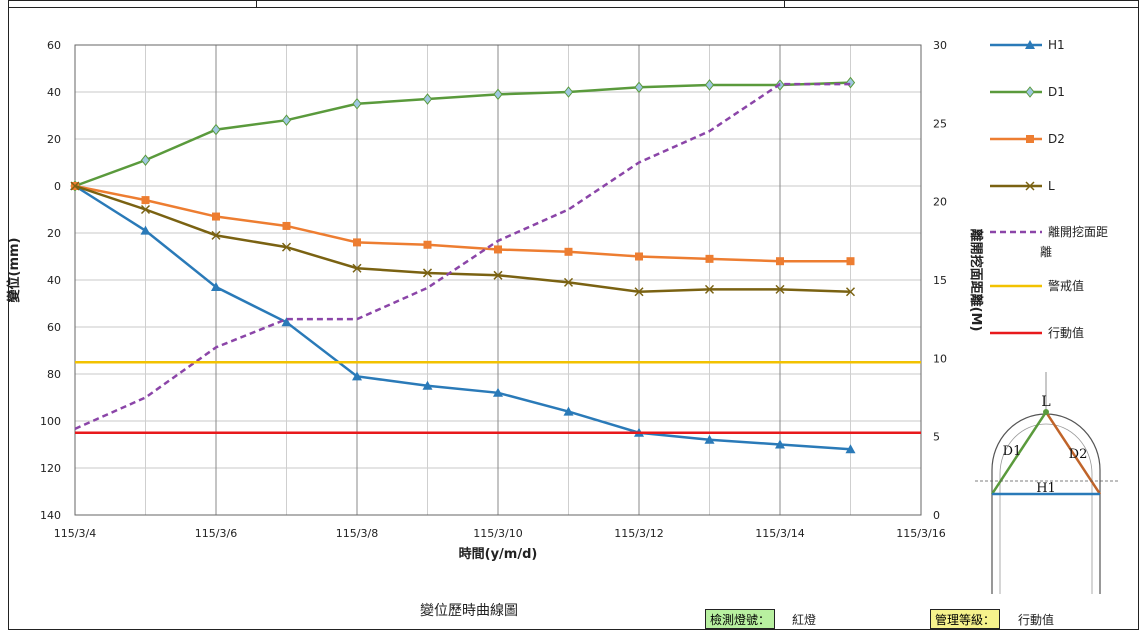 The width and height of the screenshot is (1147, 637). Describe the element at coordinates (75, 533) in the screenshot. I see `x-tick-label: 115/3/4` at that location.